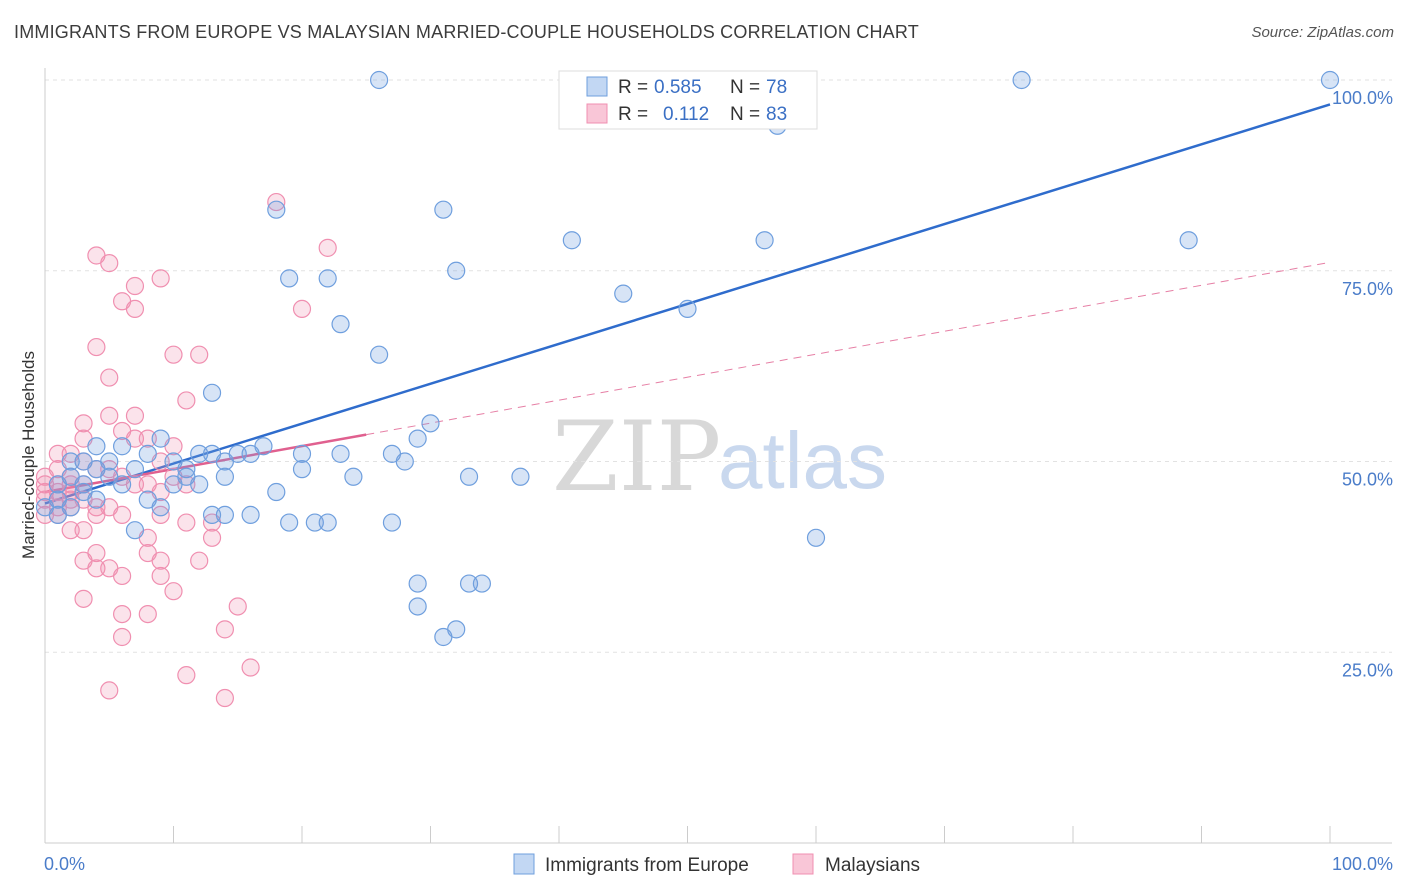 Image resolution: width=1406 pixels, height=892 pixels. I want to click on source-credit: Source: ZipAtlas.com, so click(1322, 32).